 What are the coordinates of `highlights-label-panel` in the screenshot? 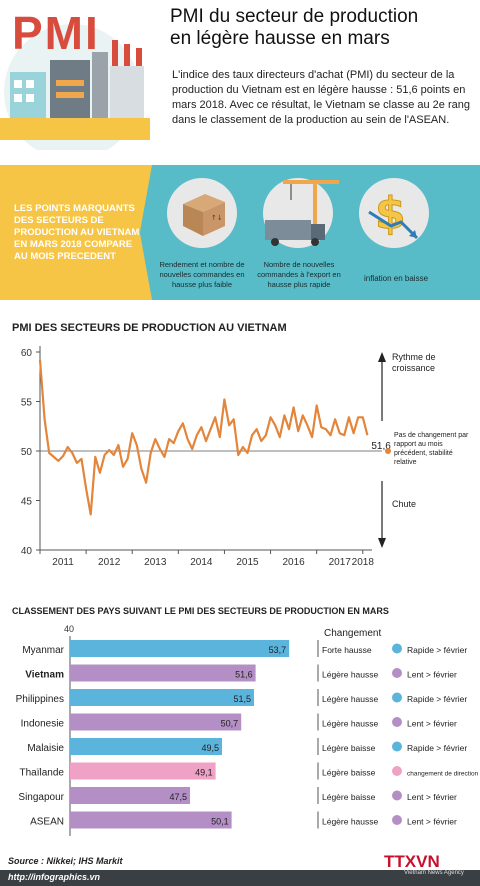 It's located at (76, 232).